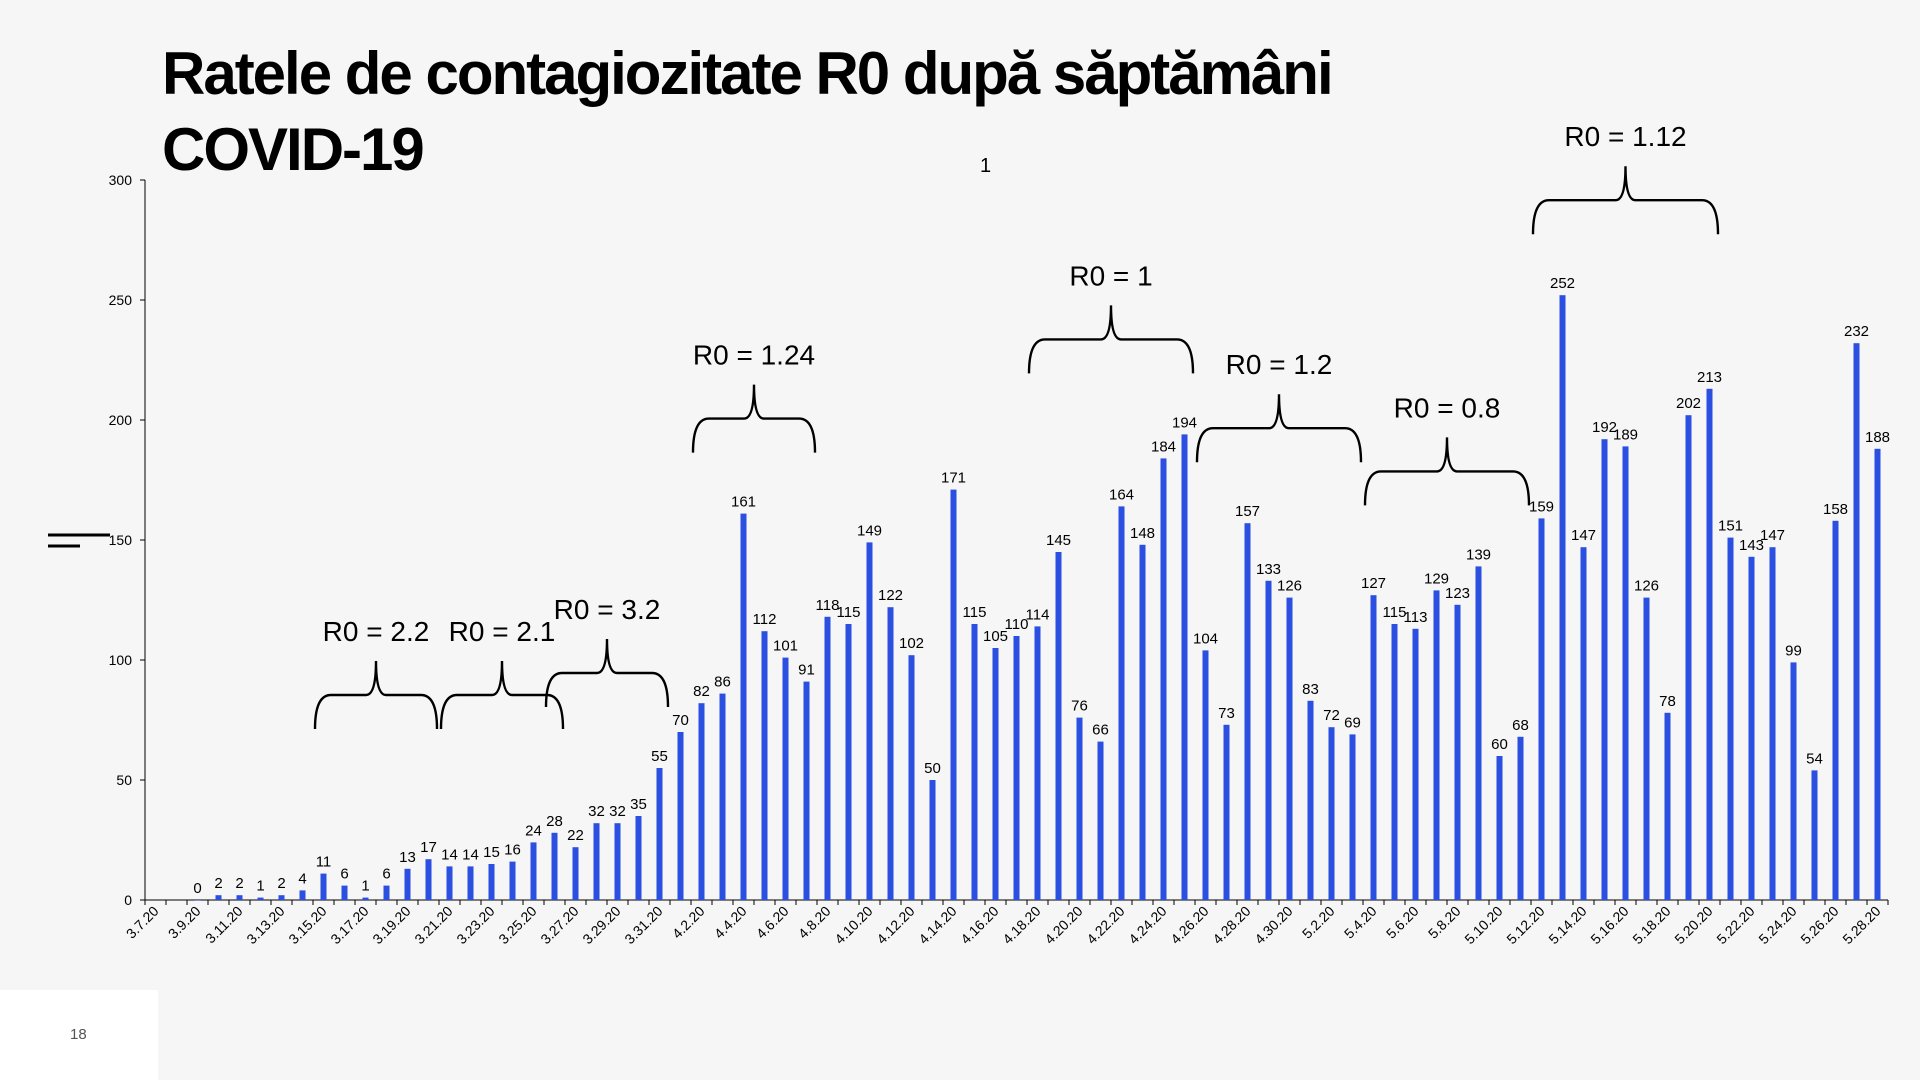 The height and width of the screenshot is (1080, 1920). I want to click on data-label: 133, so click(1268, 569).